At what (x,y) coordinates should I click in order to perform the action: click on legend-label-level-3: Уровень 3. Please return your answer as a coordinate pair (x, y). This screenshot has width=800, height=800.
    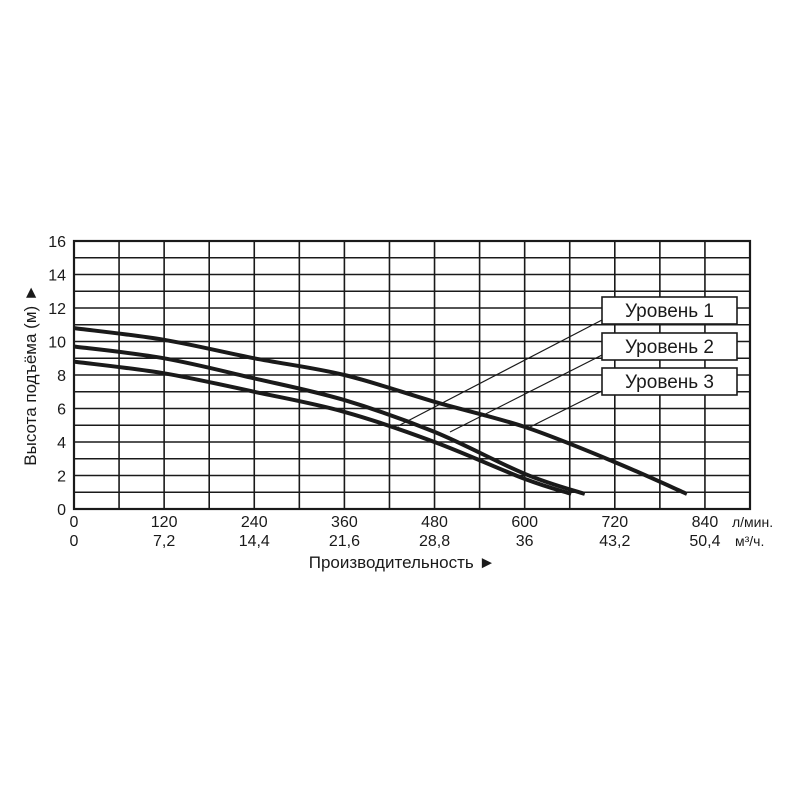
    Looking at the image, I should click on (669, 382).